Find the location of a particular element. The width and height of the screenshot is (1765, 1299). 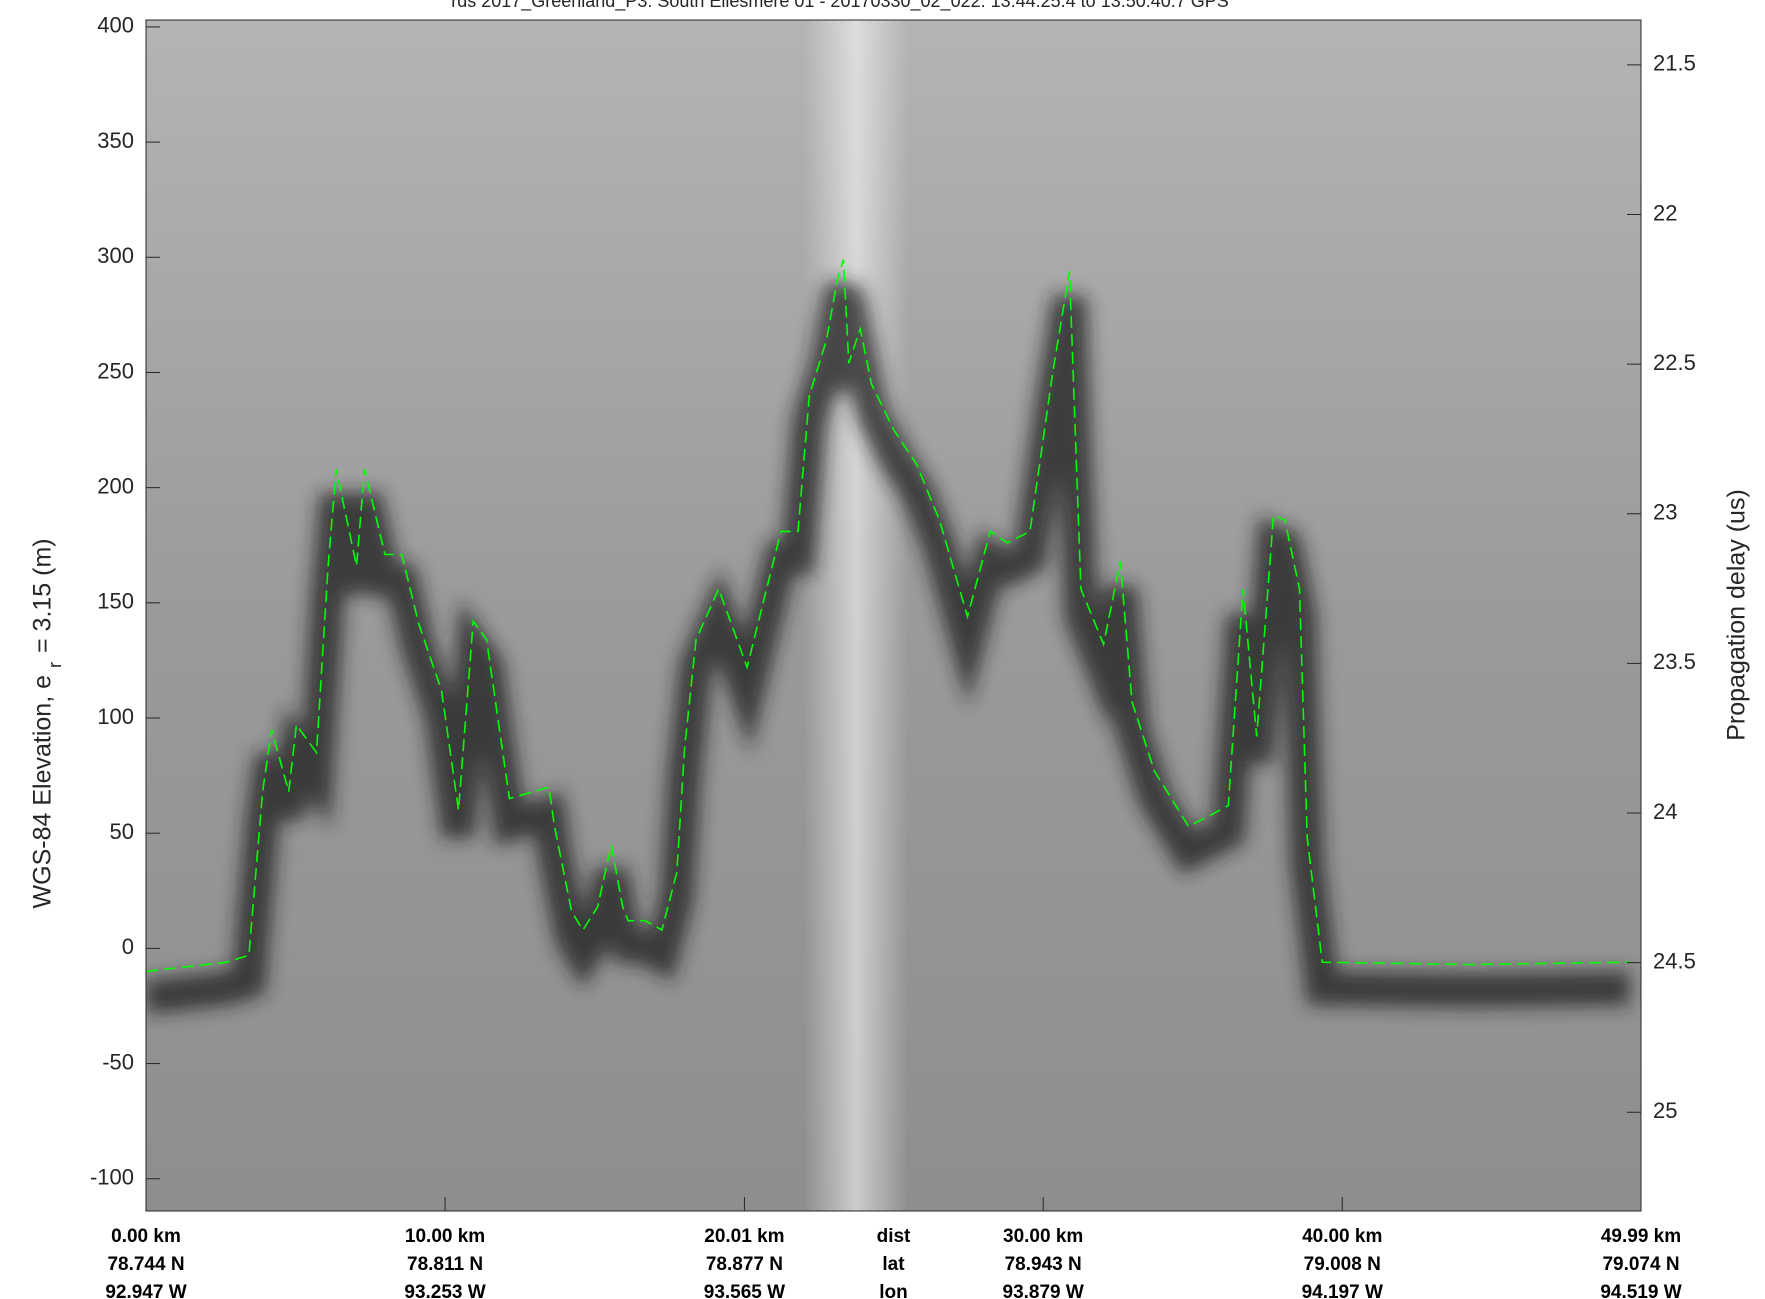

x-tick-label: 40.00 km is located at coordinates (1342, 1236).